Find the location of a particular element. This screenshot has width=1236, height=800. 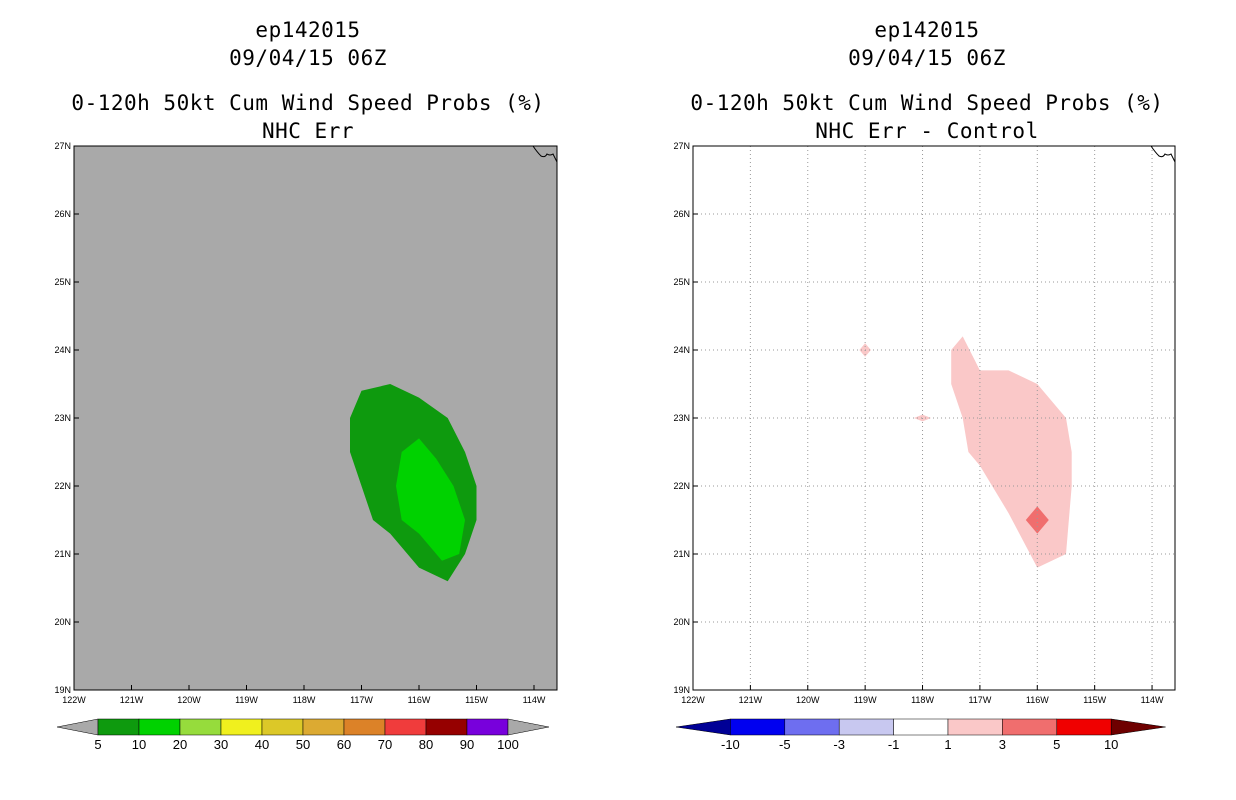

colorbar-label: 30 is located at coordinates (221, 744).